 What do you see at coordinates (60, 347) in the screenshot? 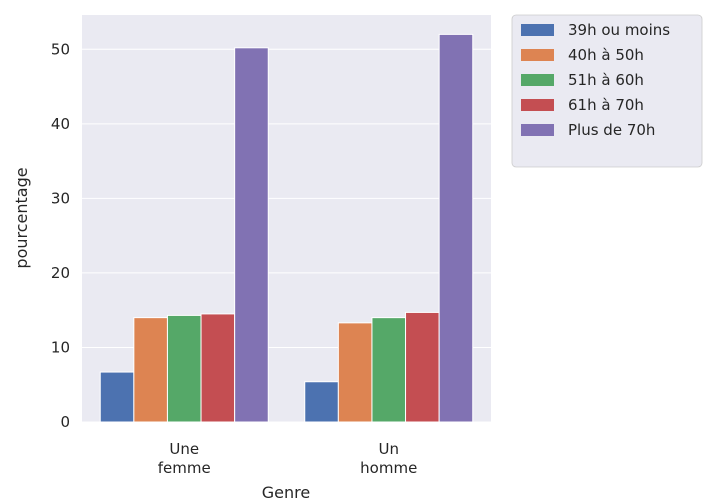
I see `y-tick-label: 10` at bounding box center [60, 347].